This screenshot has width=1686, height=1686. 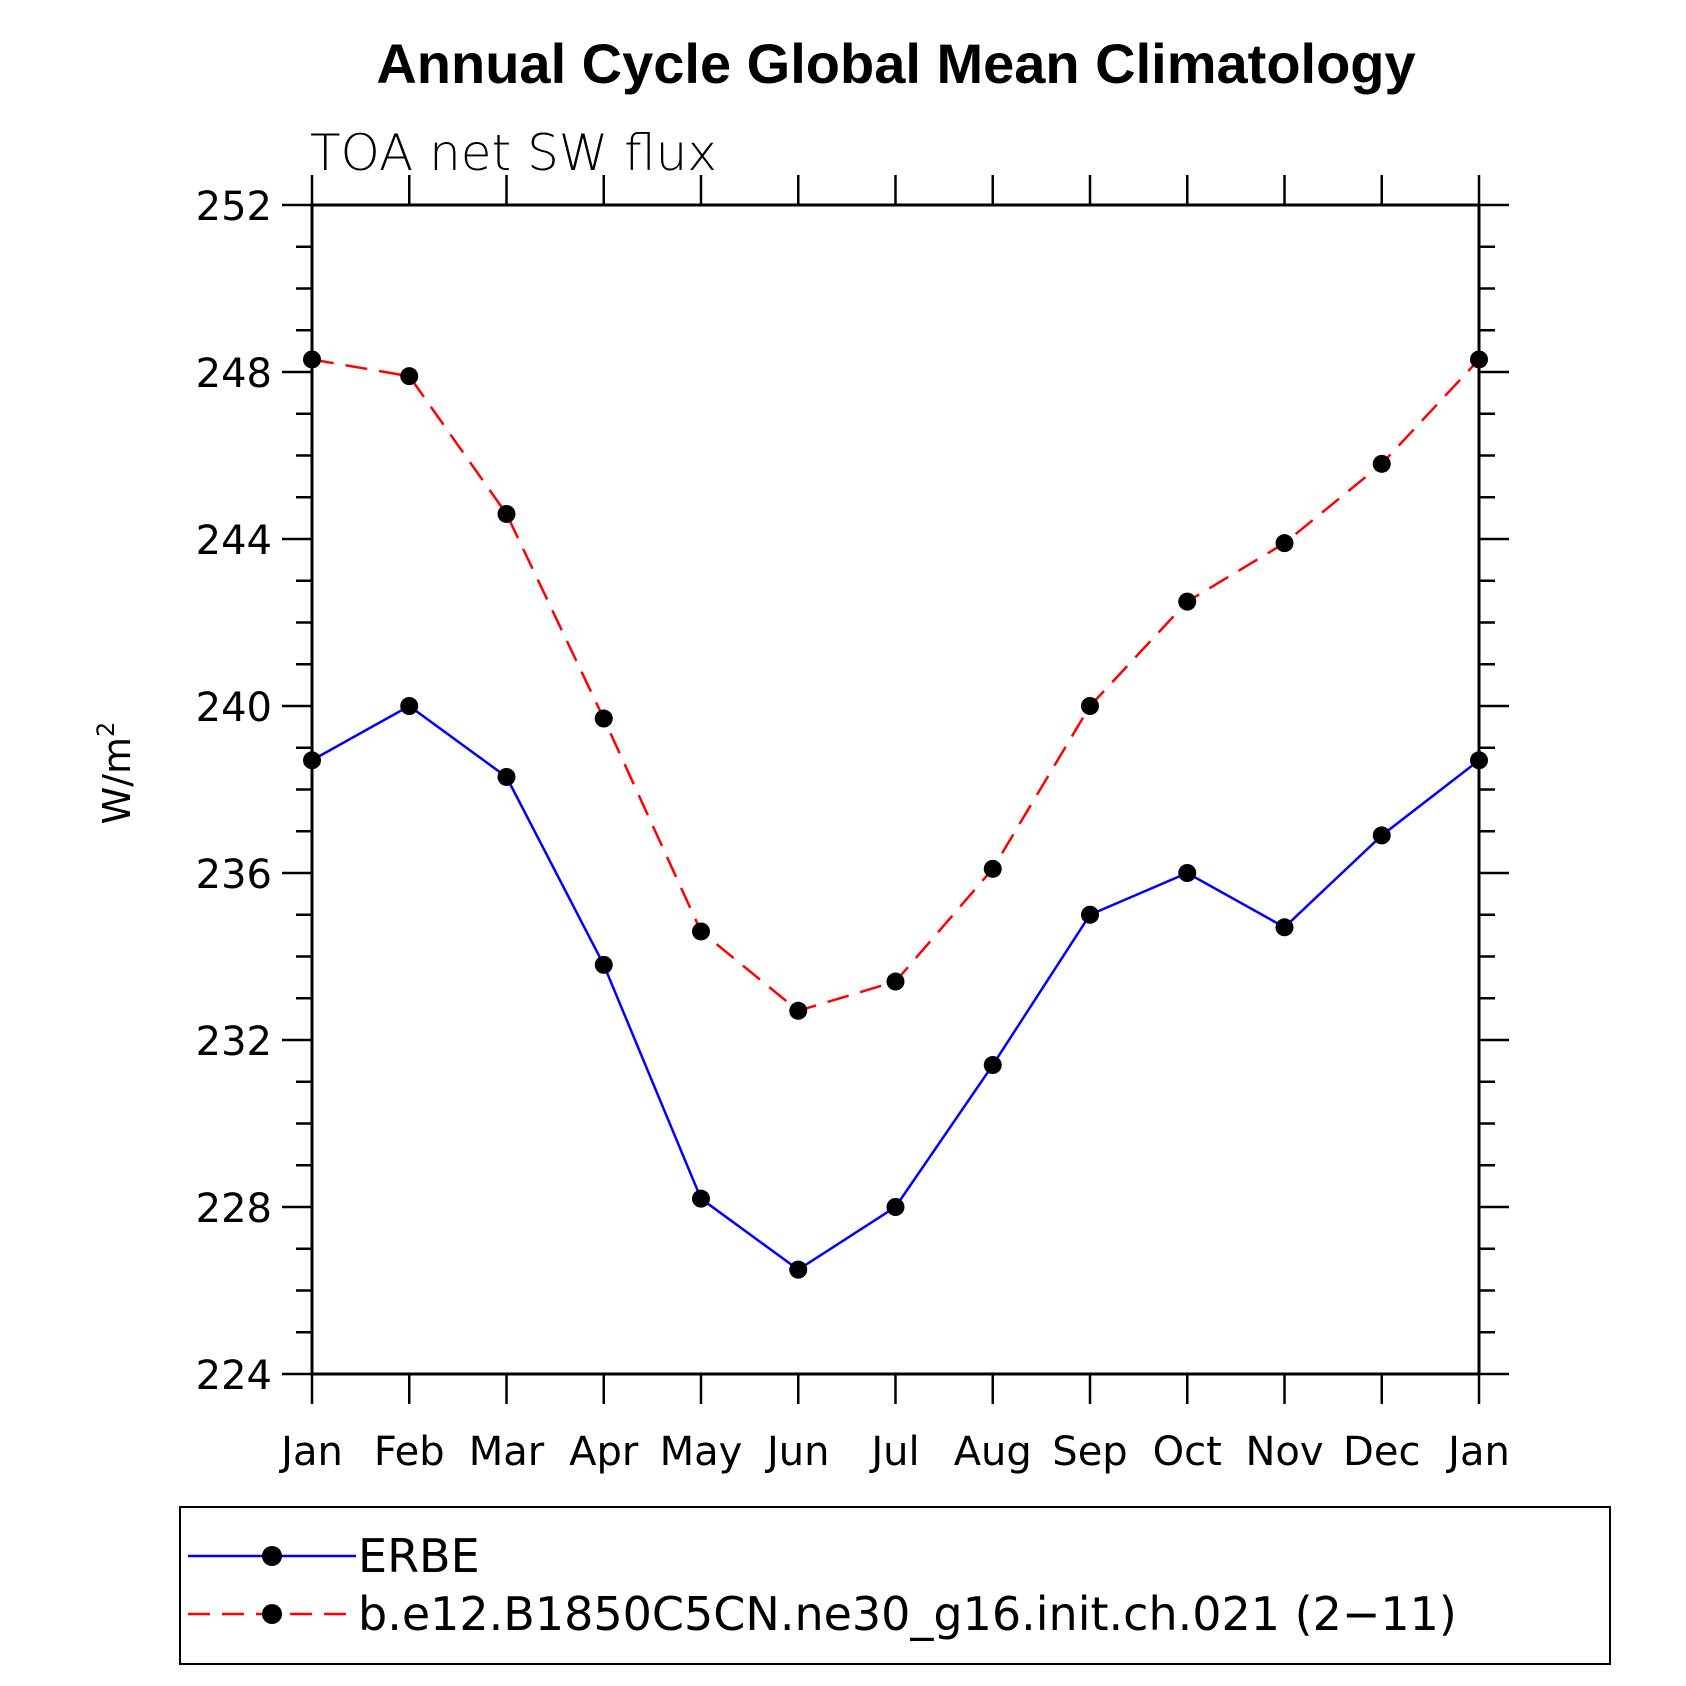 I want to click on chart-title: Annual Cycle Global Mean Climatology, so click(x=895, y=63).